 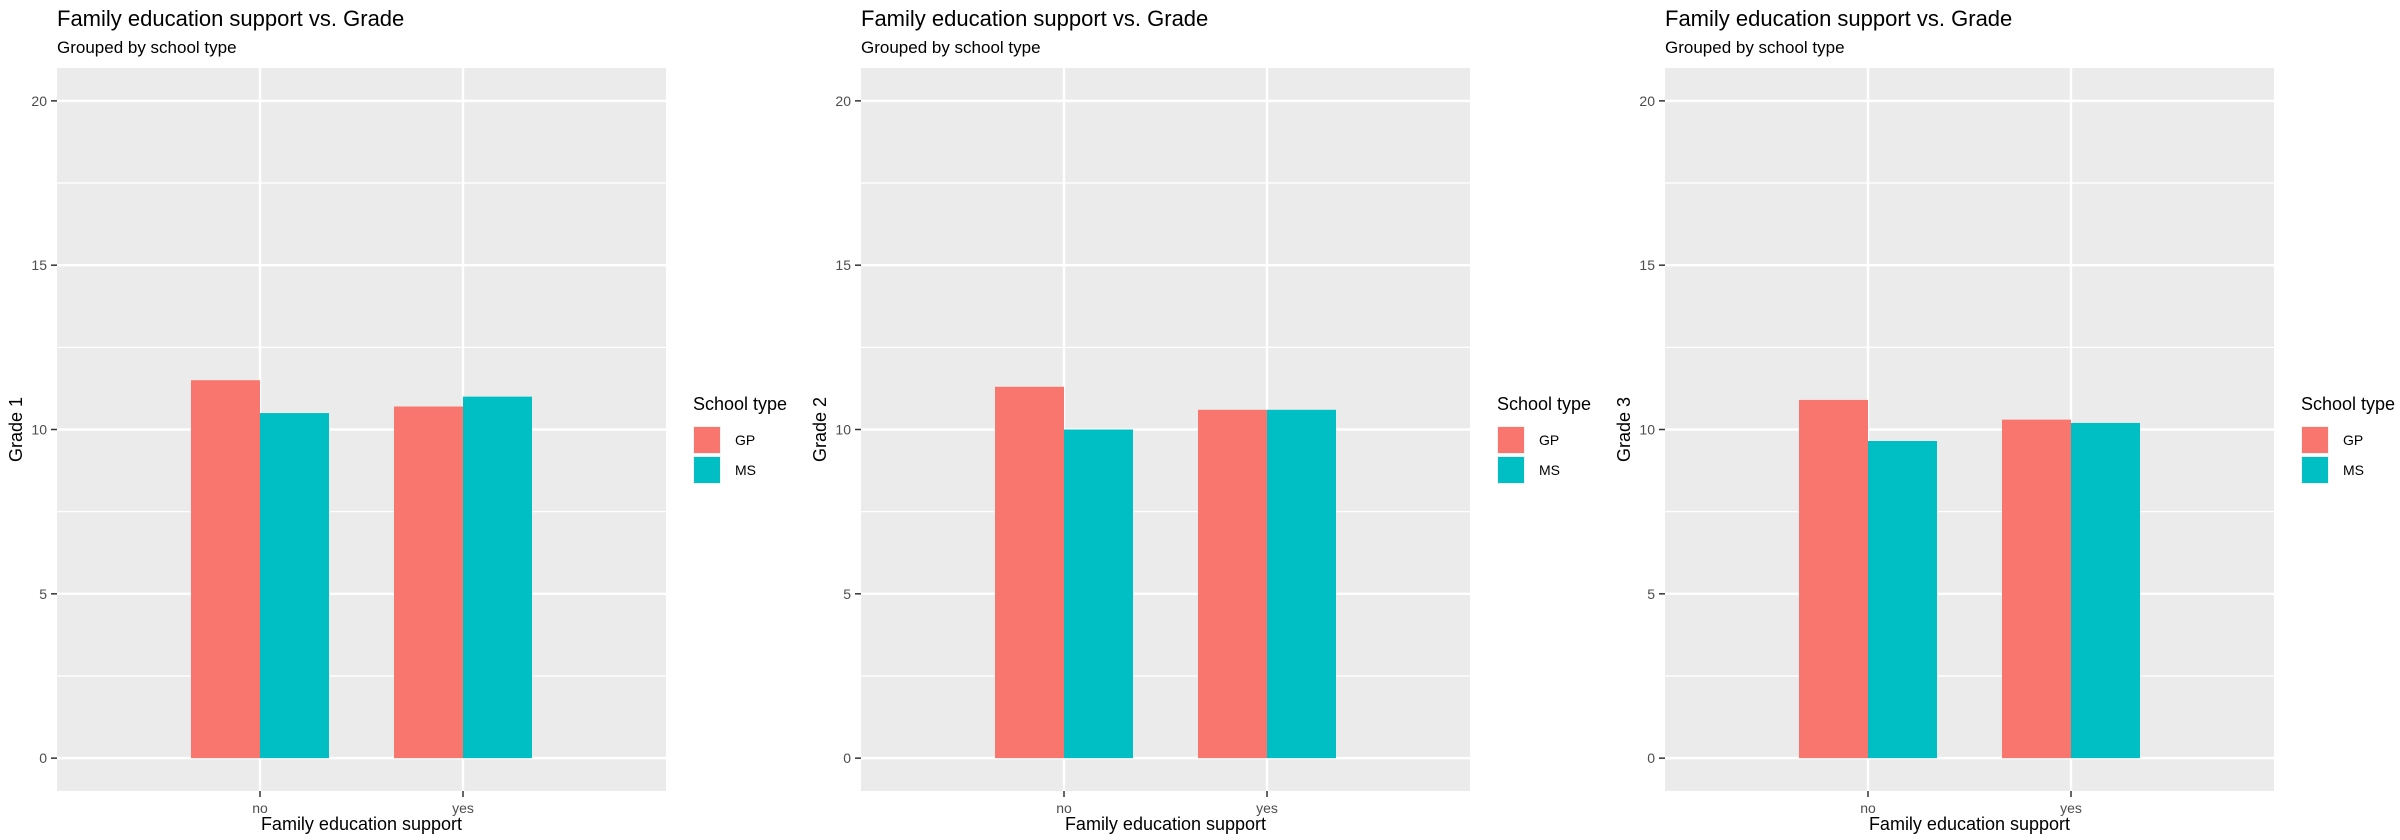 What do you see at coordinates (820, 429) in the screenshot?
I see `y-axis-title: Grade 2` at bounding box center [820, 429].